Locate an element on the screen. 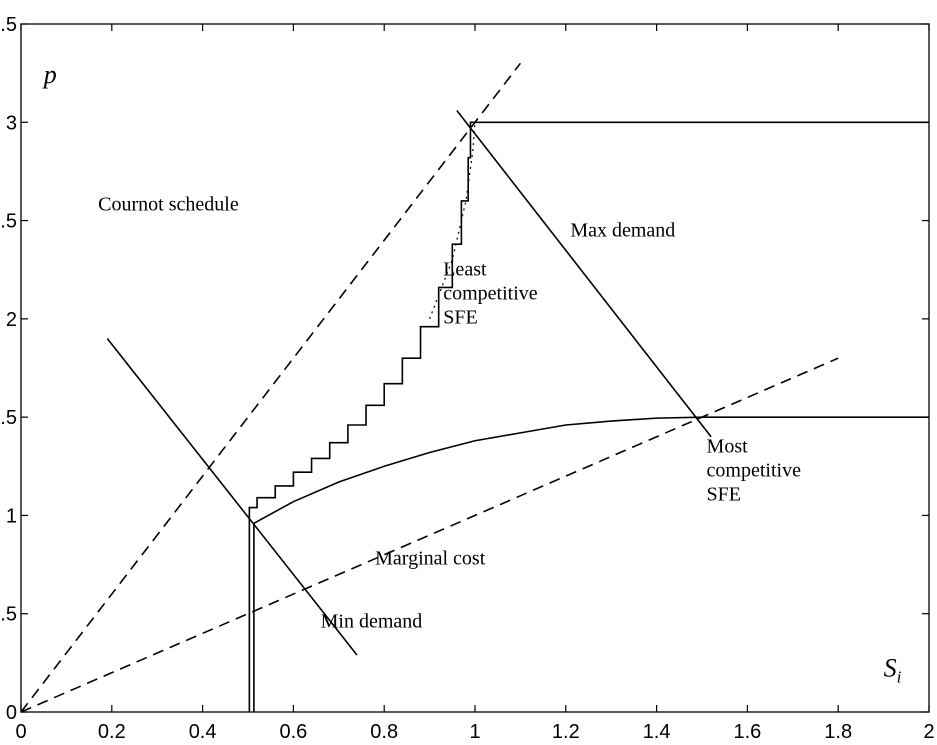 The width and height of the screenshot is (937, 745). annotation-label: Most competitive SFE is located at coordinates (754, 471).